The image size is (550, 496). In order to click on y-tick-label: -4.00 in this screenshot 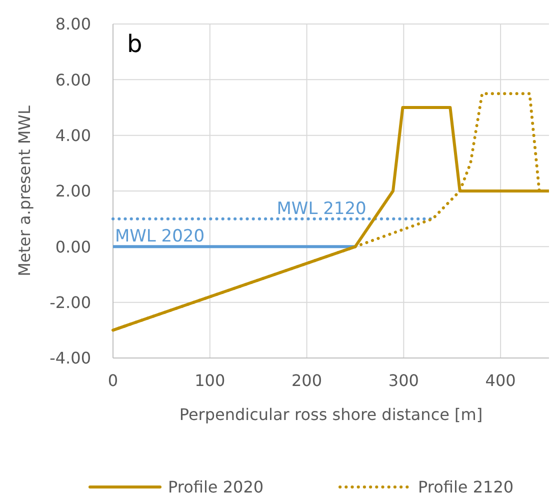, I will do `click(70, 358)`.